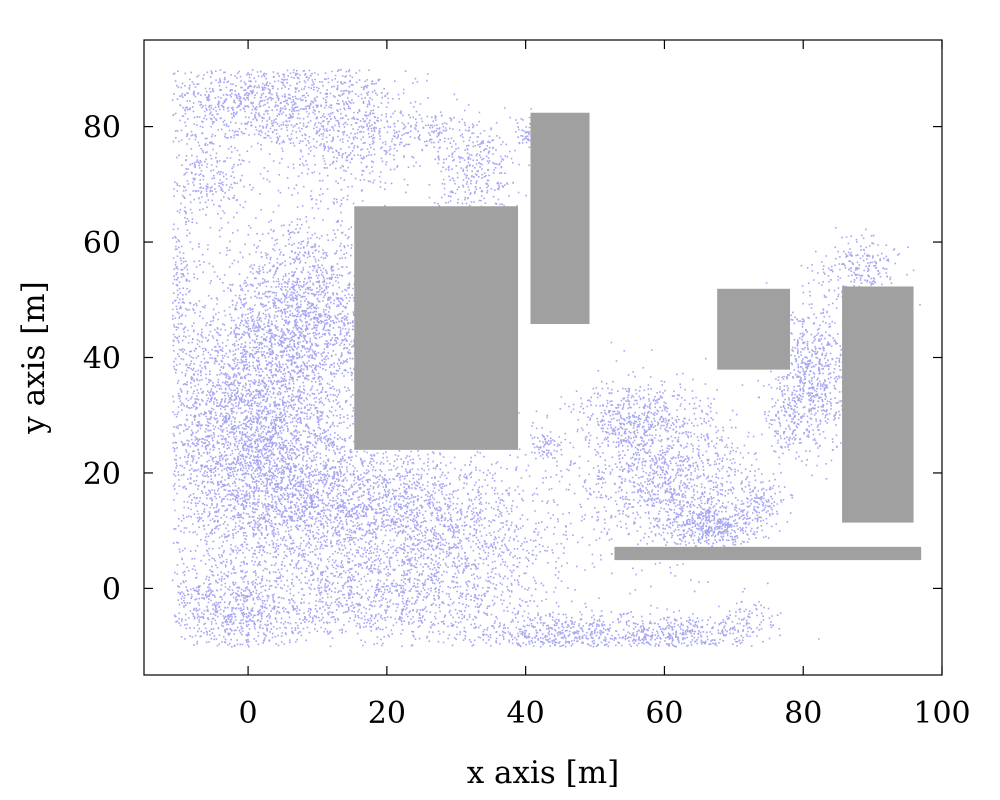 The height and width of the screenshot is (800, 1000). Describe the element at coordinates (102, 474) in the screenshot. I see `y-tick-label: 20` at that location.